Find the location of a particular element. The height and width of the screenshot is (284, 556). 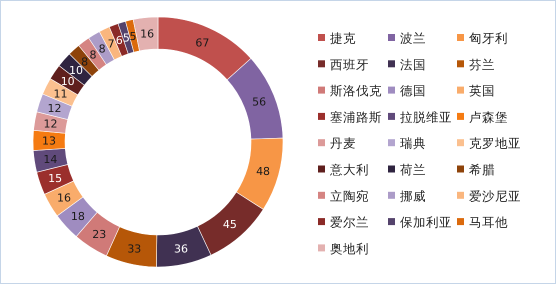

data-label: 45 is located at coordinates (229, 224).